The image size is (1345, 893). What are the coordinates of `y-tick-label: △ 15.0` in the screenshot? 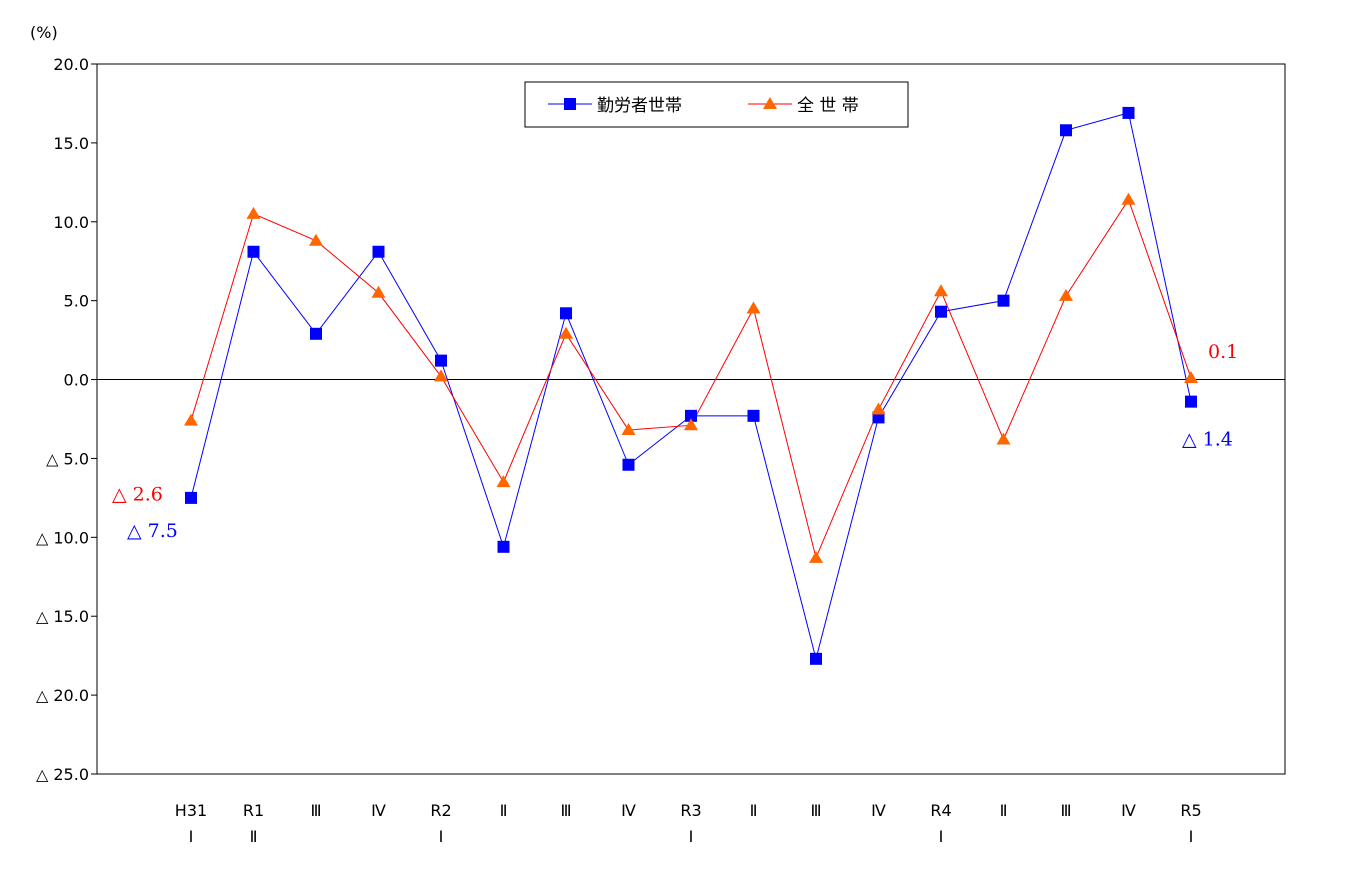 It's located at (62, 616).